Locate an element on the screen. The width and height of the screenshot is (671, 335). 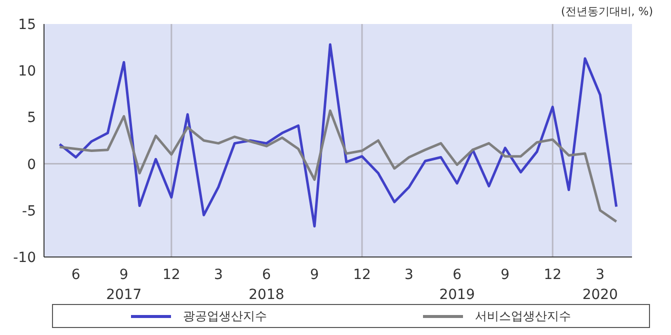
x-tick-label: 6 2019 is located at coordinates (457, 285).